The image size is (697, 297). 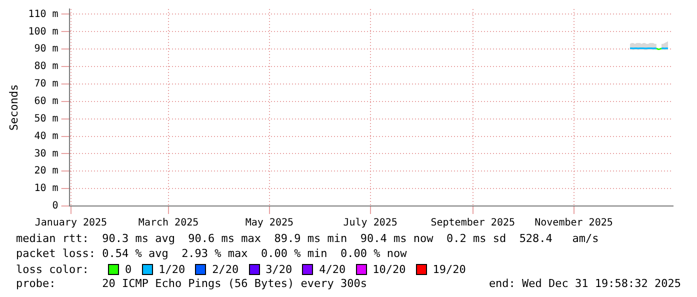 I want to click on x-tick-label: July 2025, so click(x=370, y=223).